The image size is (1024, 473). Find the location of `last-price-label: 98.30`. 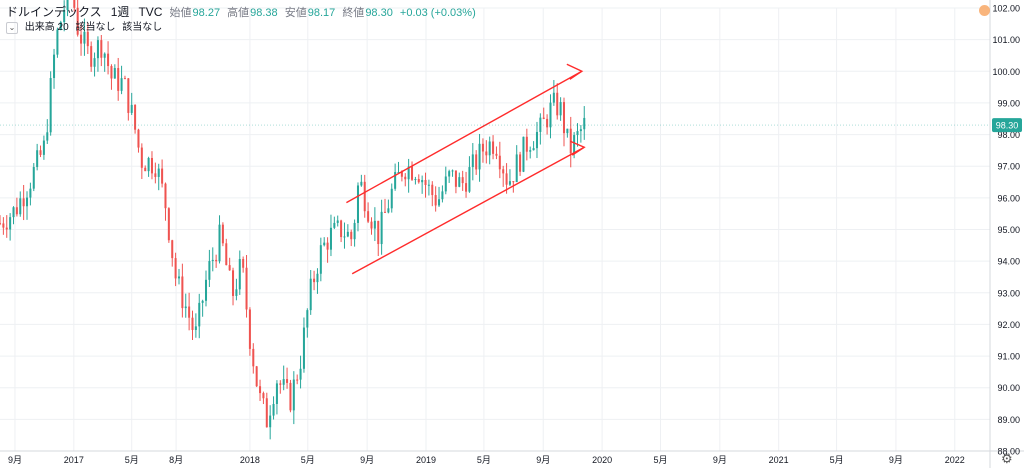

last-price-label: 98.30 is located at coordinates (1007, 126).